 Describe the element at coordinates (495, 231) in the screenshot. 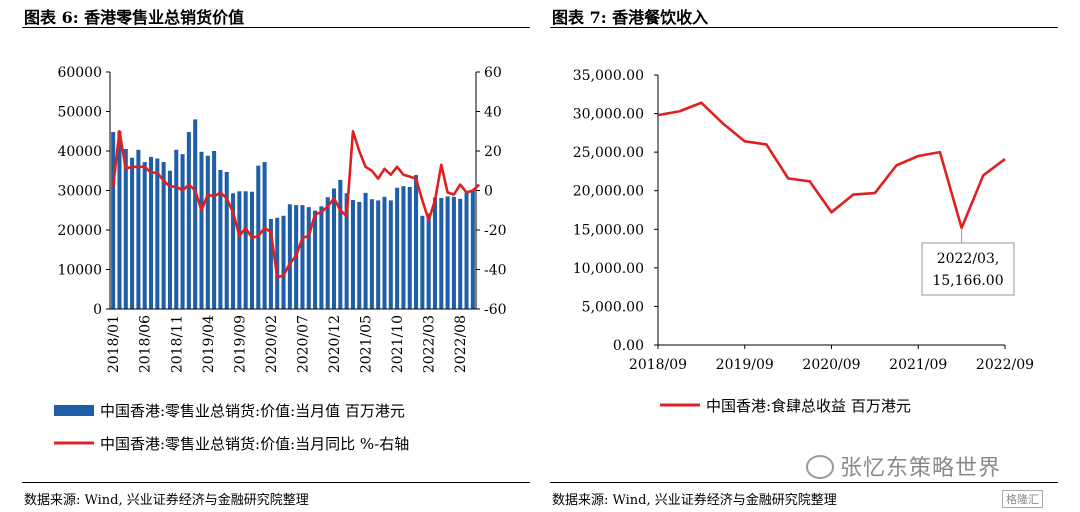

I see `right-y-tick-label-4: -20` at that location.